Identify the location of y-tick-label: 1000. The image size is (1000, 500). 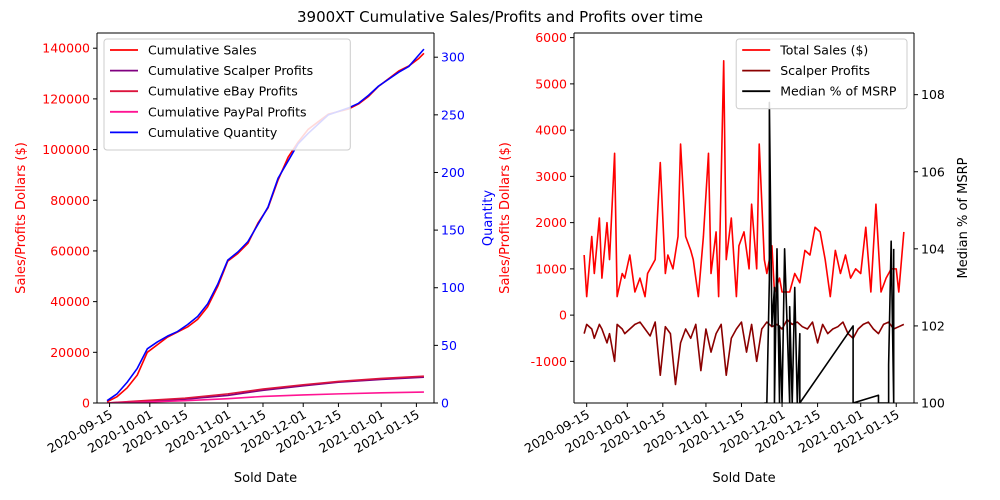
(551, 268).